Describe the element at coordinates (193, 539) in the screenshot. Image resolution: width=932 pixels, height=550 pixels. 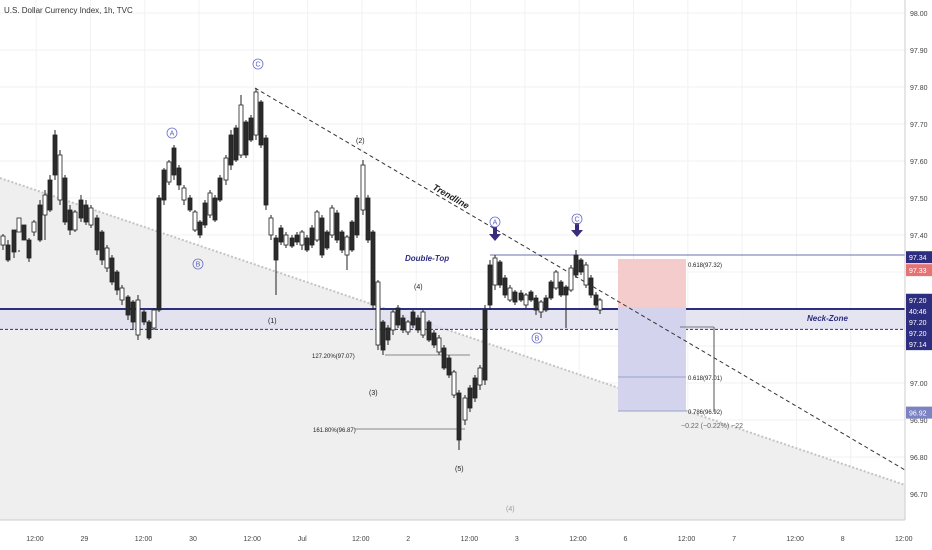
I see `x-tick-label: 30` at that location.